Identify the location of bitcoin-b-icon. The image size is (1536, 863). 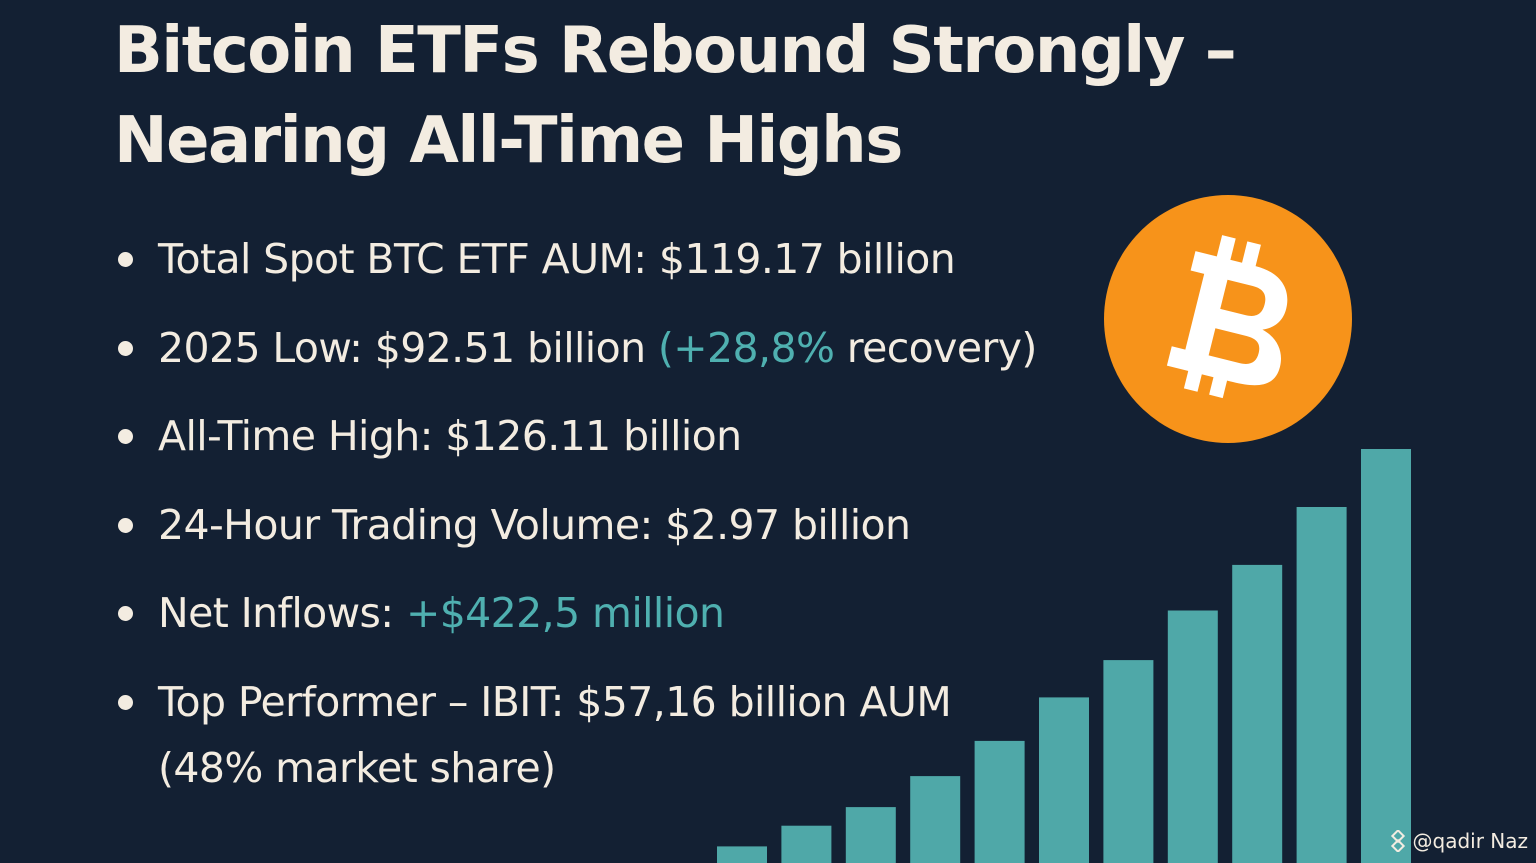
(1227, 317).